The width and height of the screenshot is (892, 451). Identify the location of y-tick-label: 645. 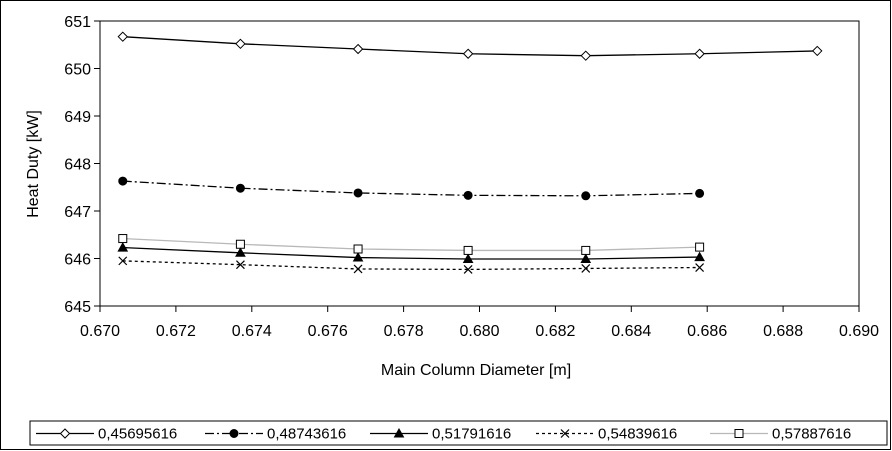
(77, 307).